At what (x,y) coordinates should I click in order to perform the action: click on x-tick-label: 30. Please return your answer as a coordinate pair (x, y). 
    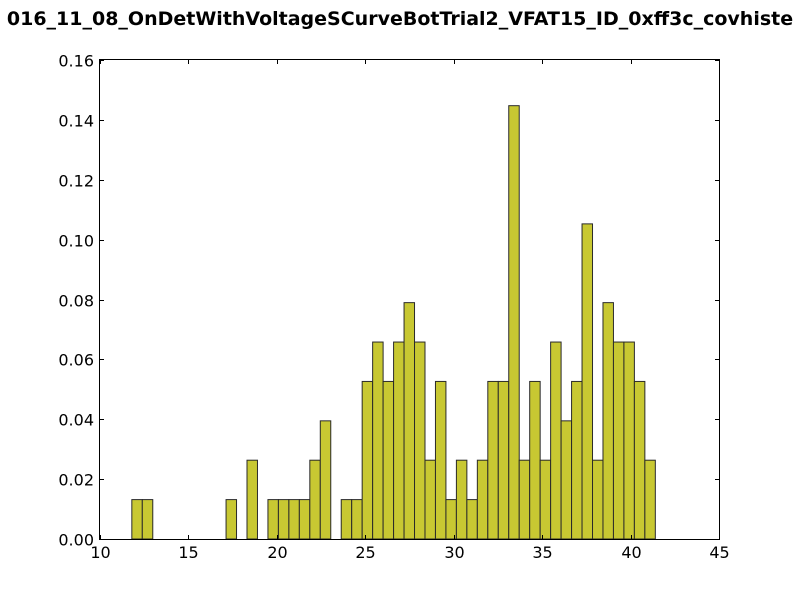
    Looking at the image, I should click on (454, 552).